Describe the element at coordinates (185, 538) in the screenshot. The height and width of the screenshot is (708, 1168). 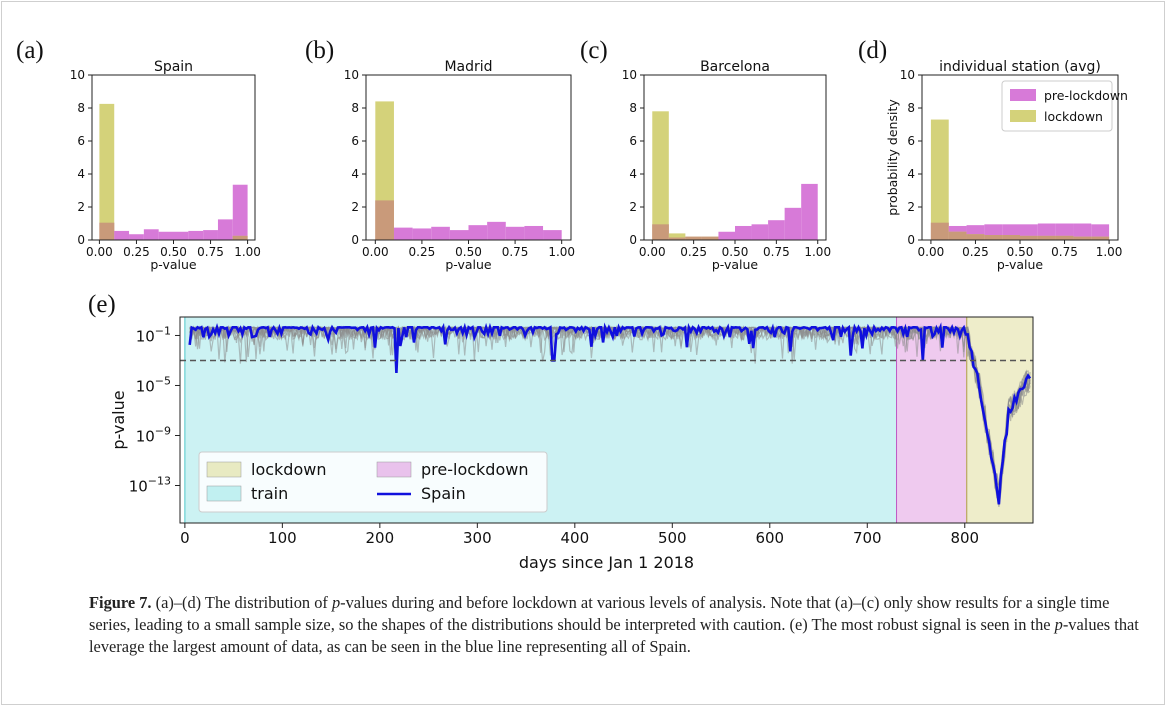
I see `x-tick-label: 0` at that location.